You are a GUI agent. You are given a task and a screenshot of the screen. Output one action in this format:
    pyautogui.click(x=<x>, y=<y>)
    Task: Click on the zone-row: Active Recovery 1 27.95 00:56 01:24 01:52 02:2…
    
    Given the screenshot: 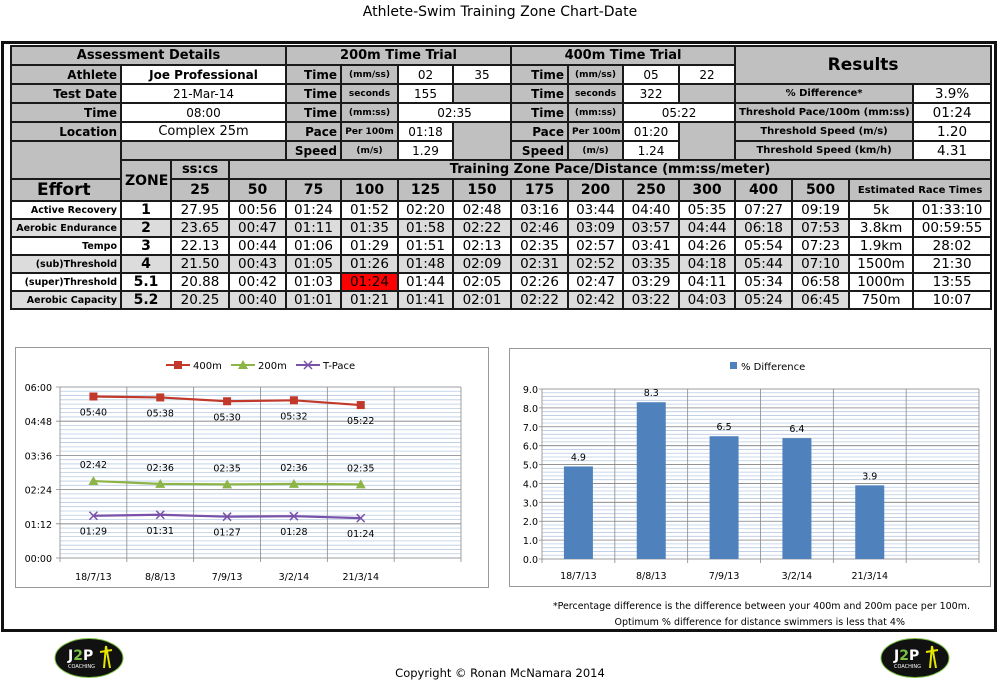 What is the action you would take?
    pyautogui.click(x=501, y=210)
    